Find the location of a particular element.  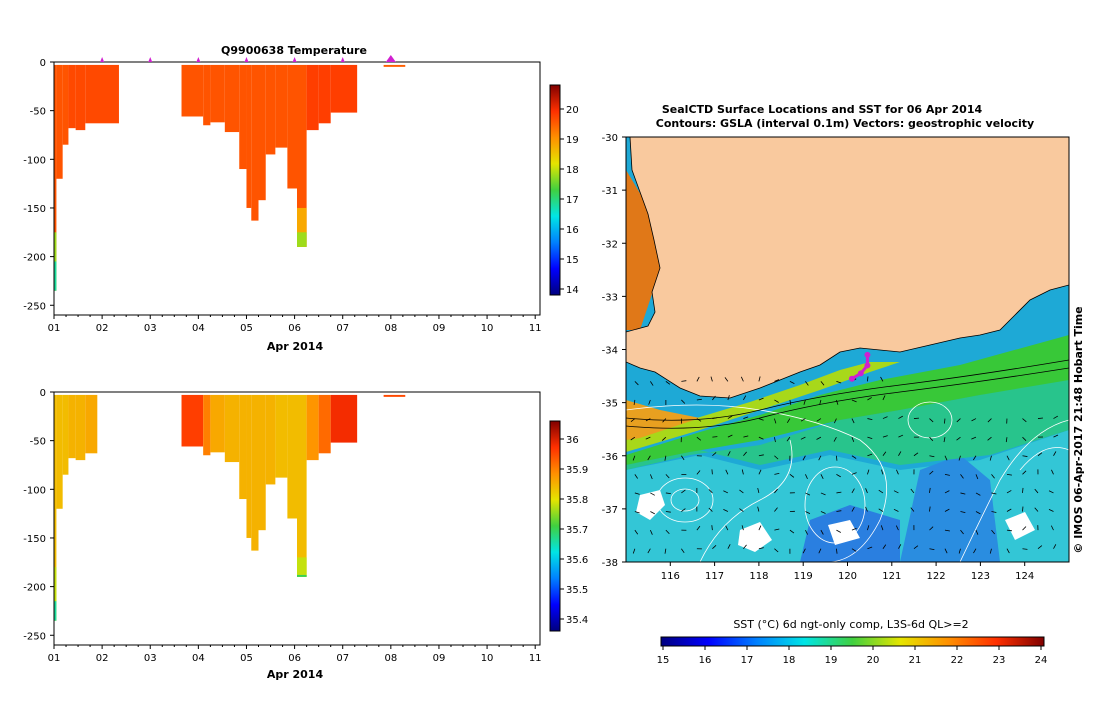

lat-tick-label: -30 is located at coordinates (610, 138).